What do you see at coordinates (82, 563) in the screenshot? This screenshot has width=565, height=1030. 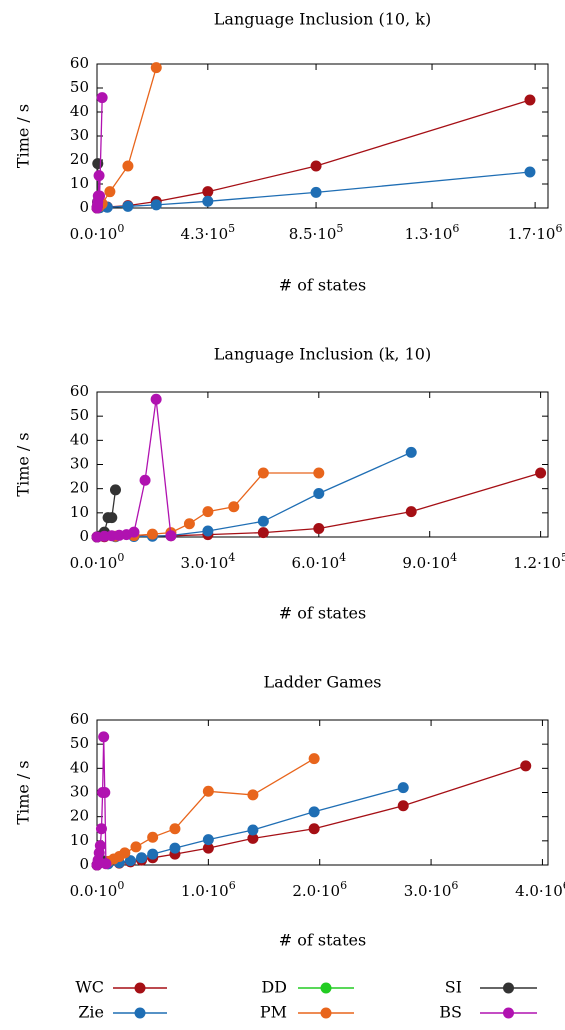 I see `x-tick-mantissa: 0.0` at bounding box center [82, 563].